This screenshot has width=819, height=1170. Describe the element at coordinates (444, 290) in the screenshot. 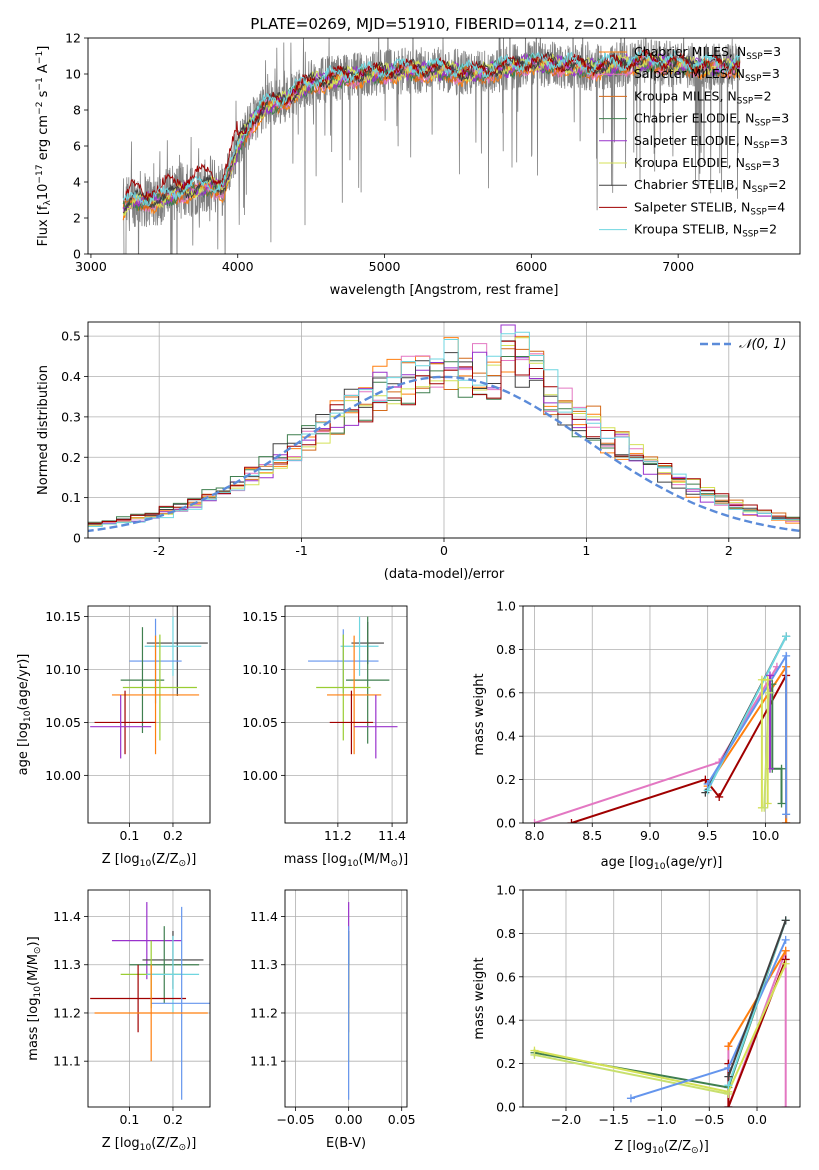

I see `spectrum-x-axis-label: wavelength [Angstrom, rest frame]` at that location.